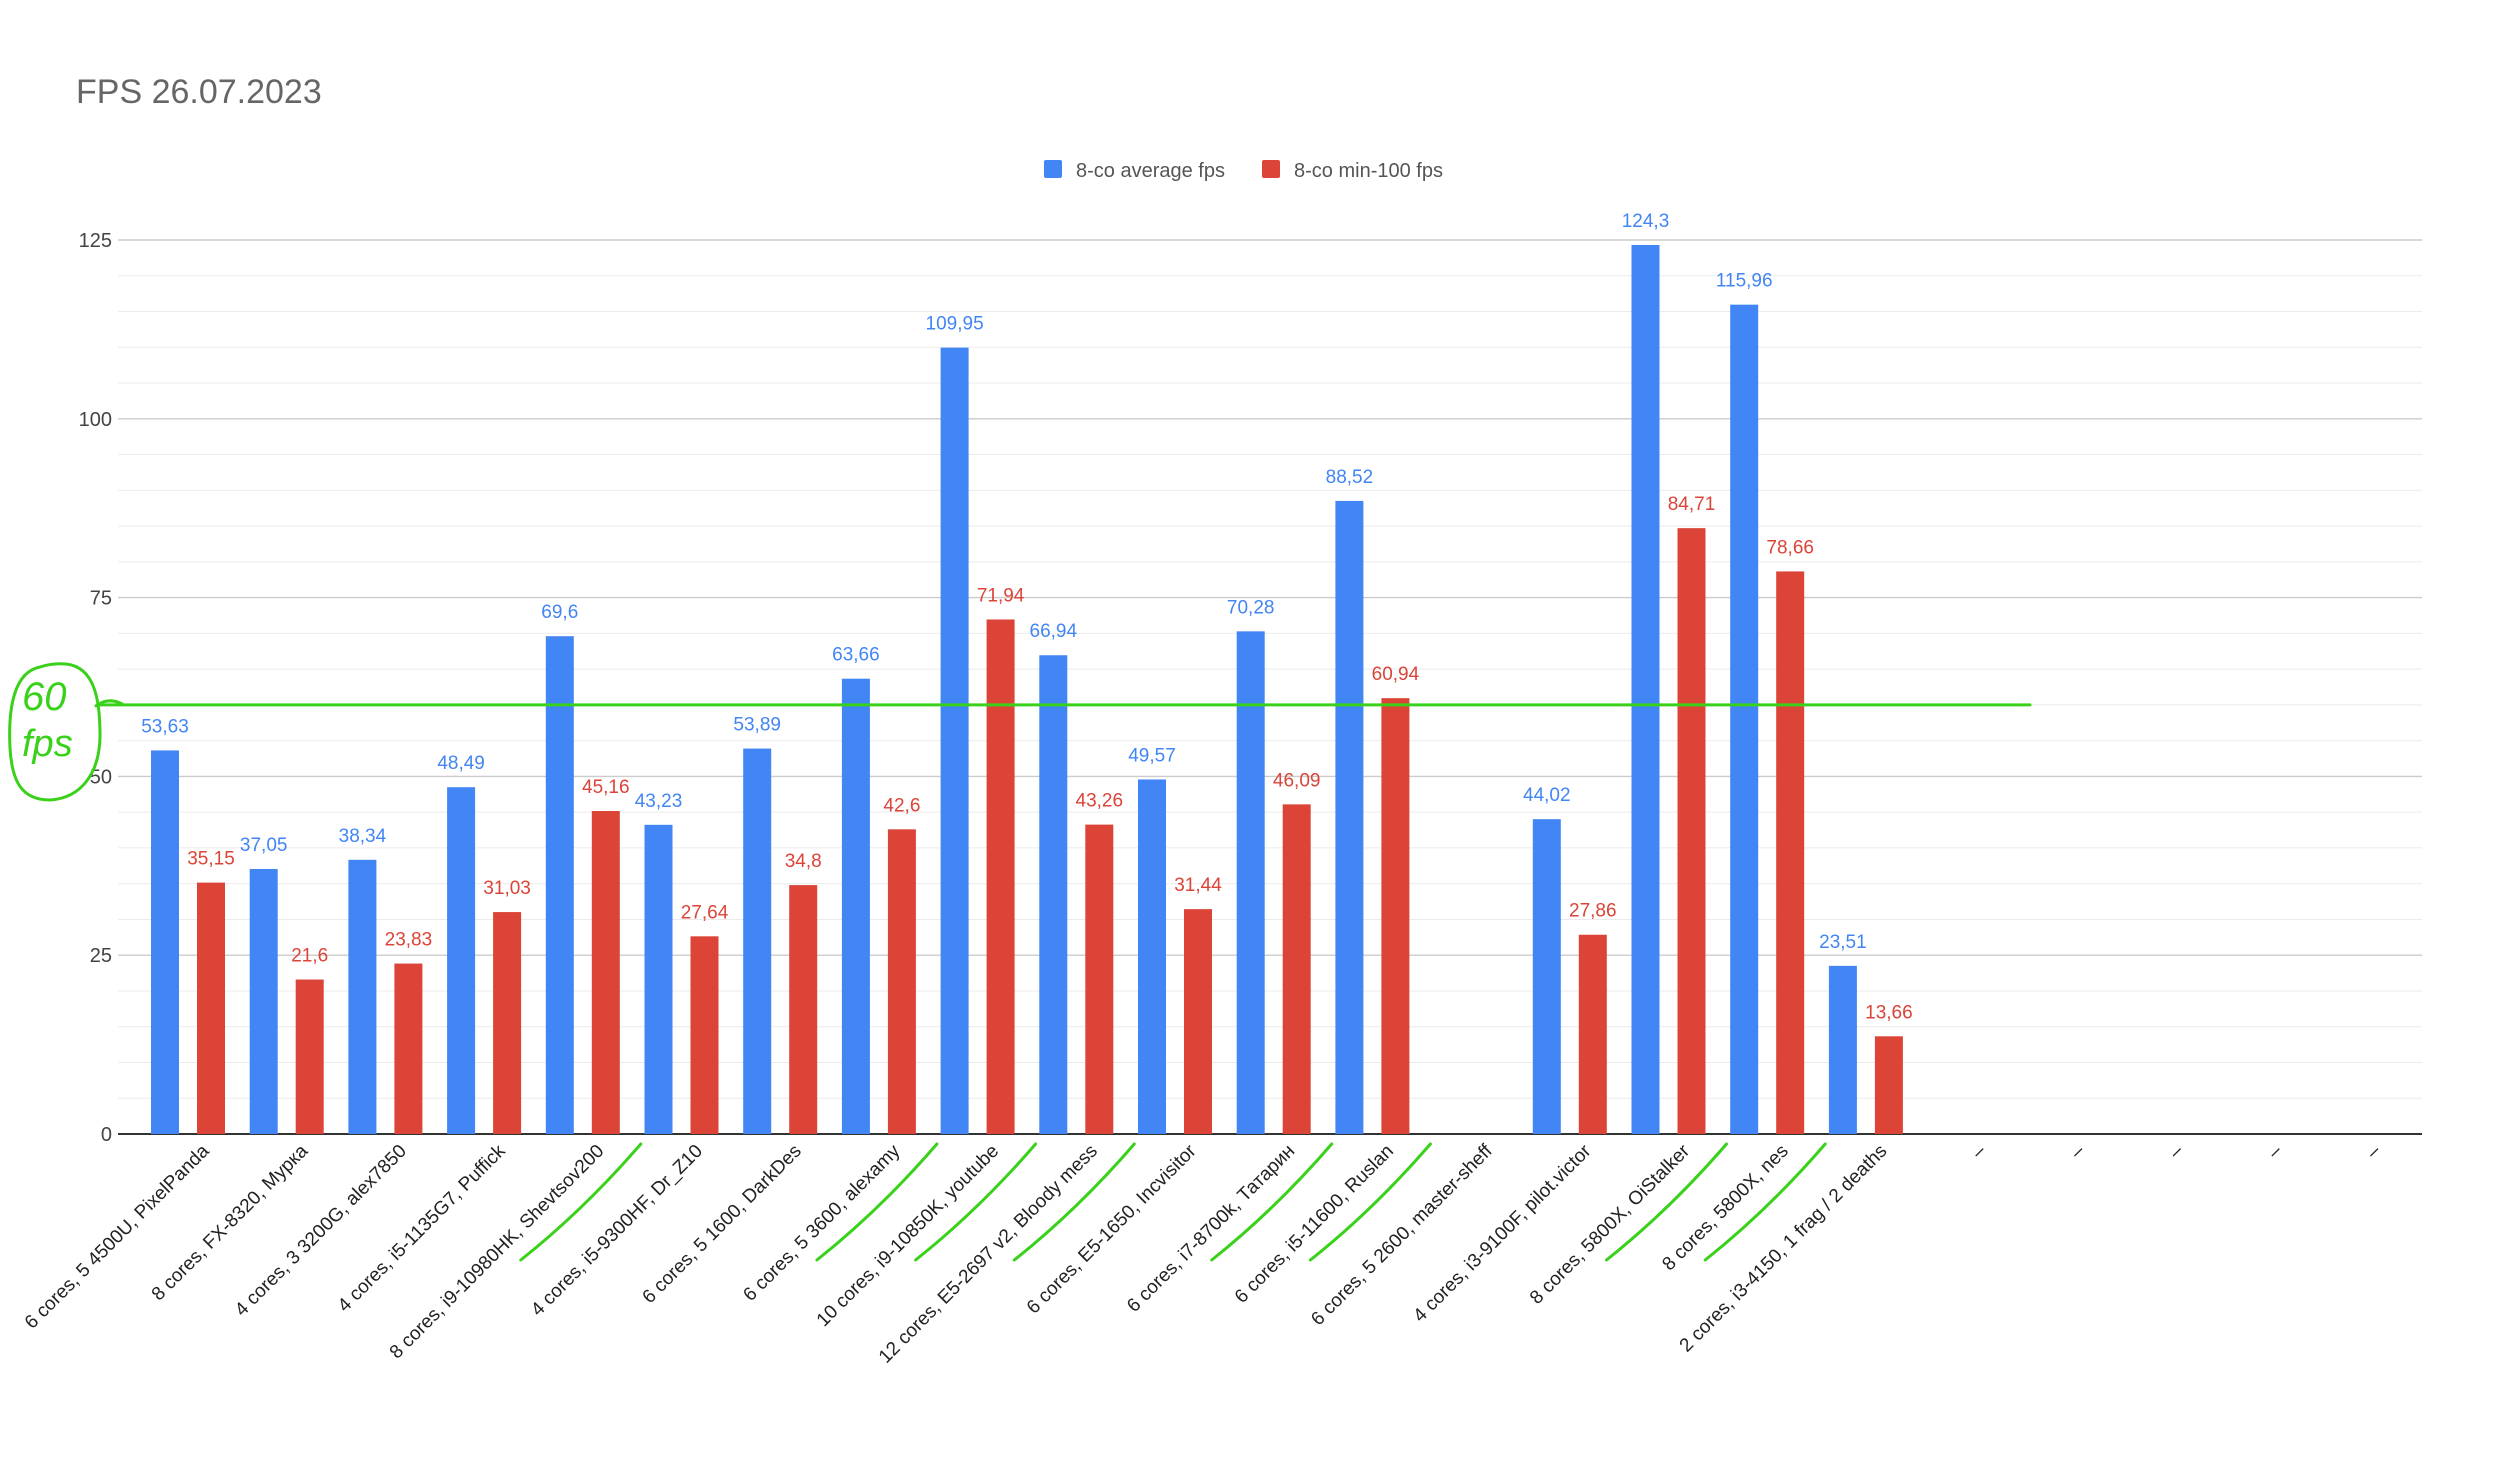 This screenshot has height=1463, width=2502. Describe the element at coordinates (1350, 477) in the screenshot. I see `data-label-average: 88,52` at that location.